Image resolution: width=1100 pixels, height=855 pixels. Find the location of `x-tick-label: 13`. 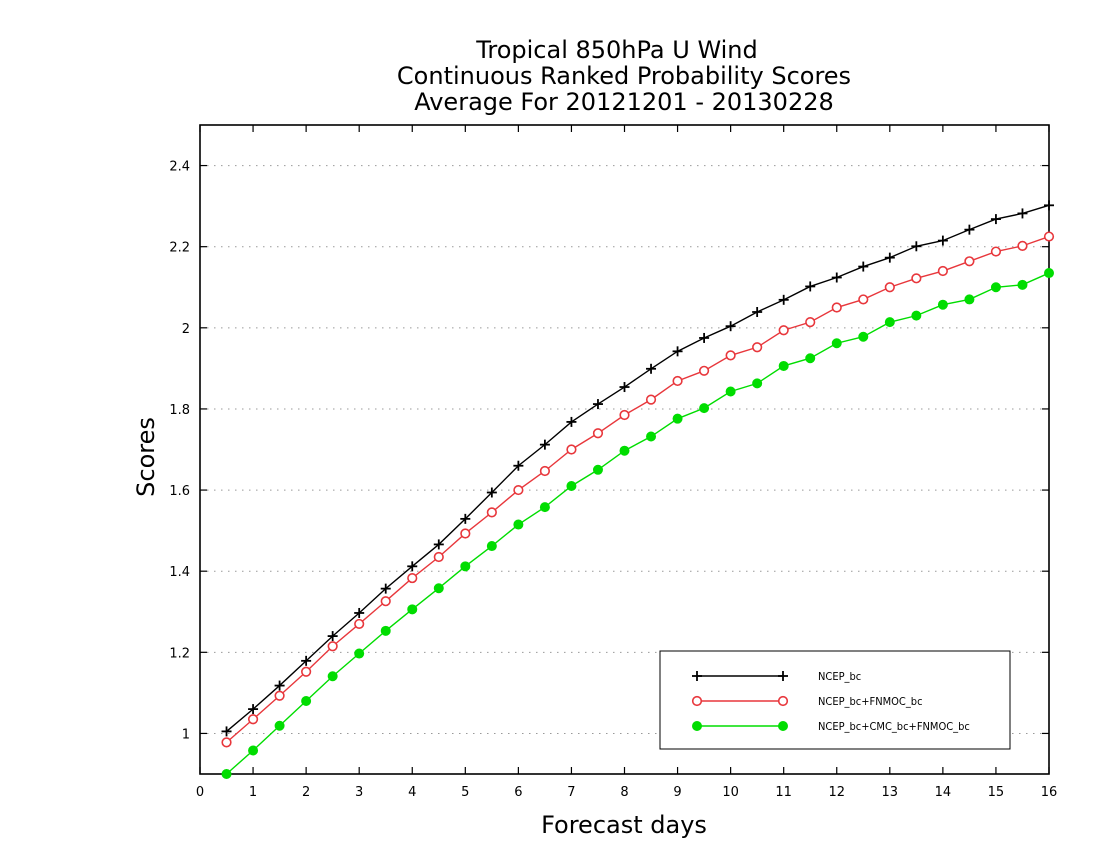

x-tick-label: 13 is located at coordinates (890, 792).